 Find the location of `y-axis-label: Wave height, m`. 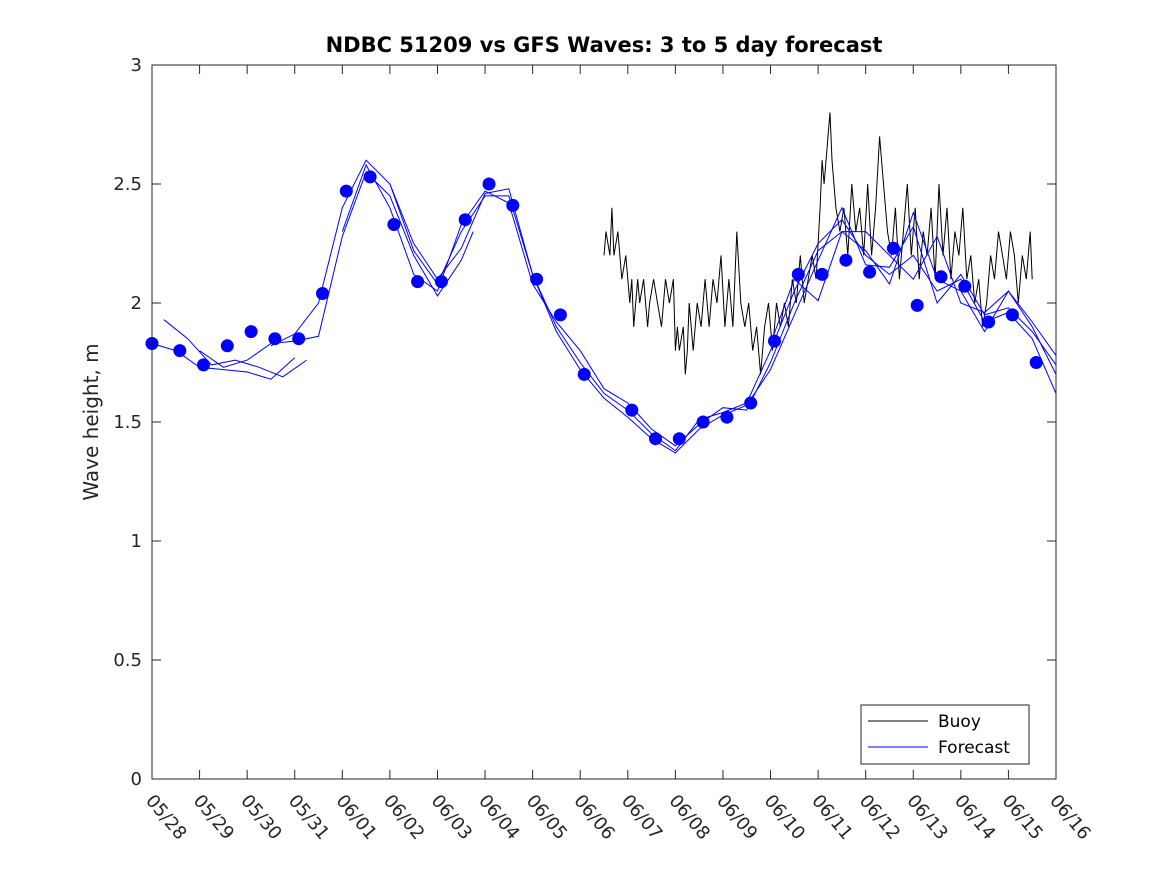

y-axis-label: Wave height, m is located at coordinates (91, 421).